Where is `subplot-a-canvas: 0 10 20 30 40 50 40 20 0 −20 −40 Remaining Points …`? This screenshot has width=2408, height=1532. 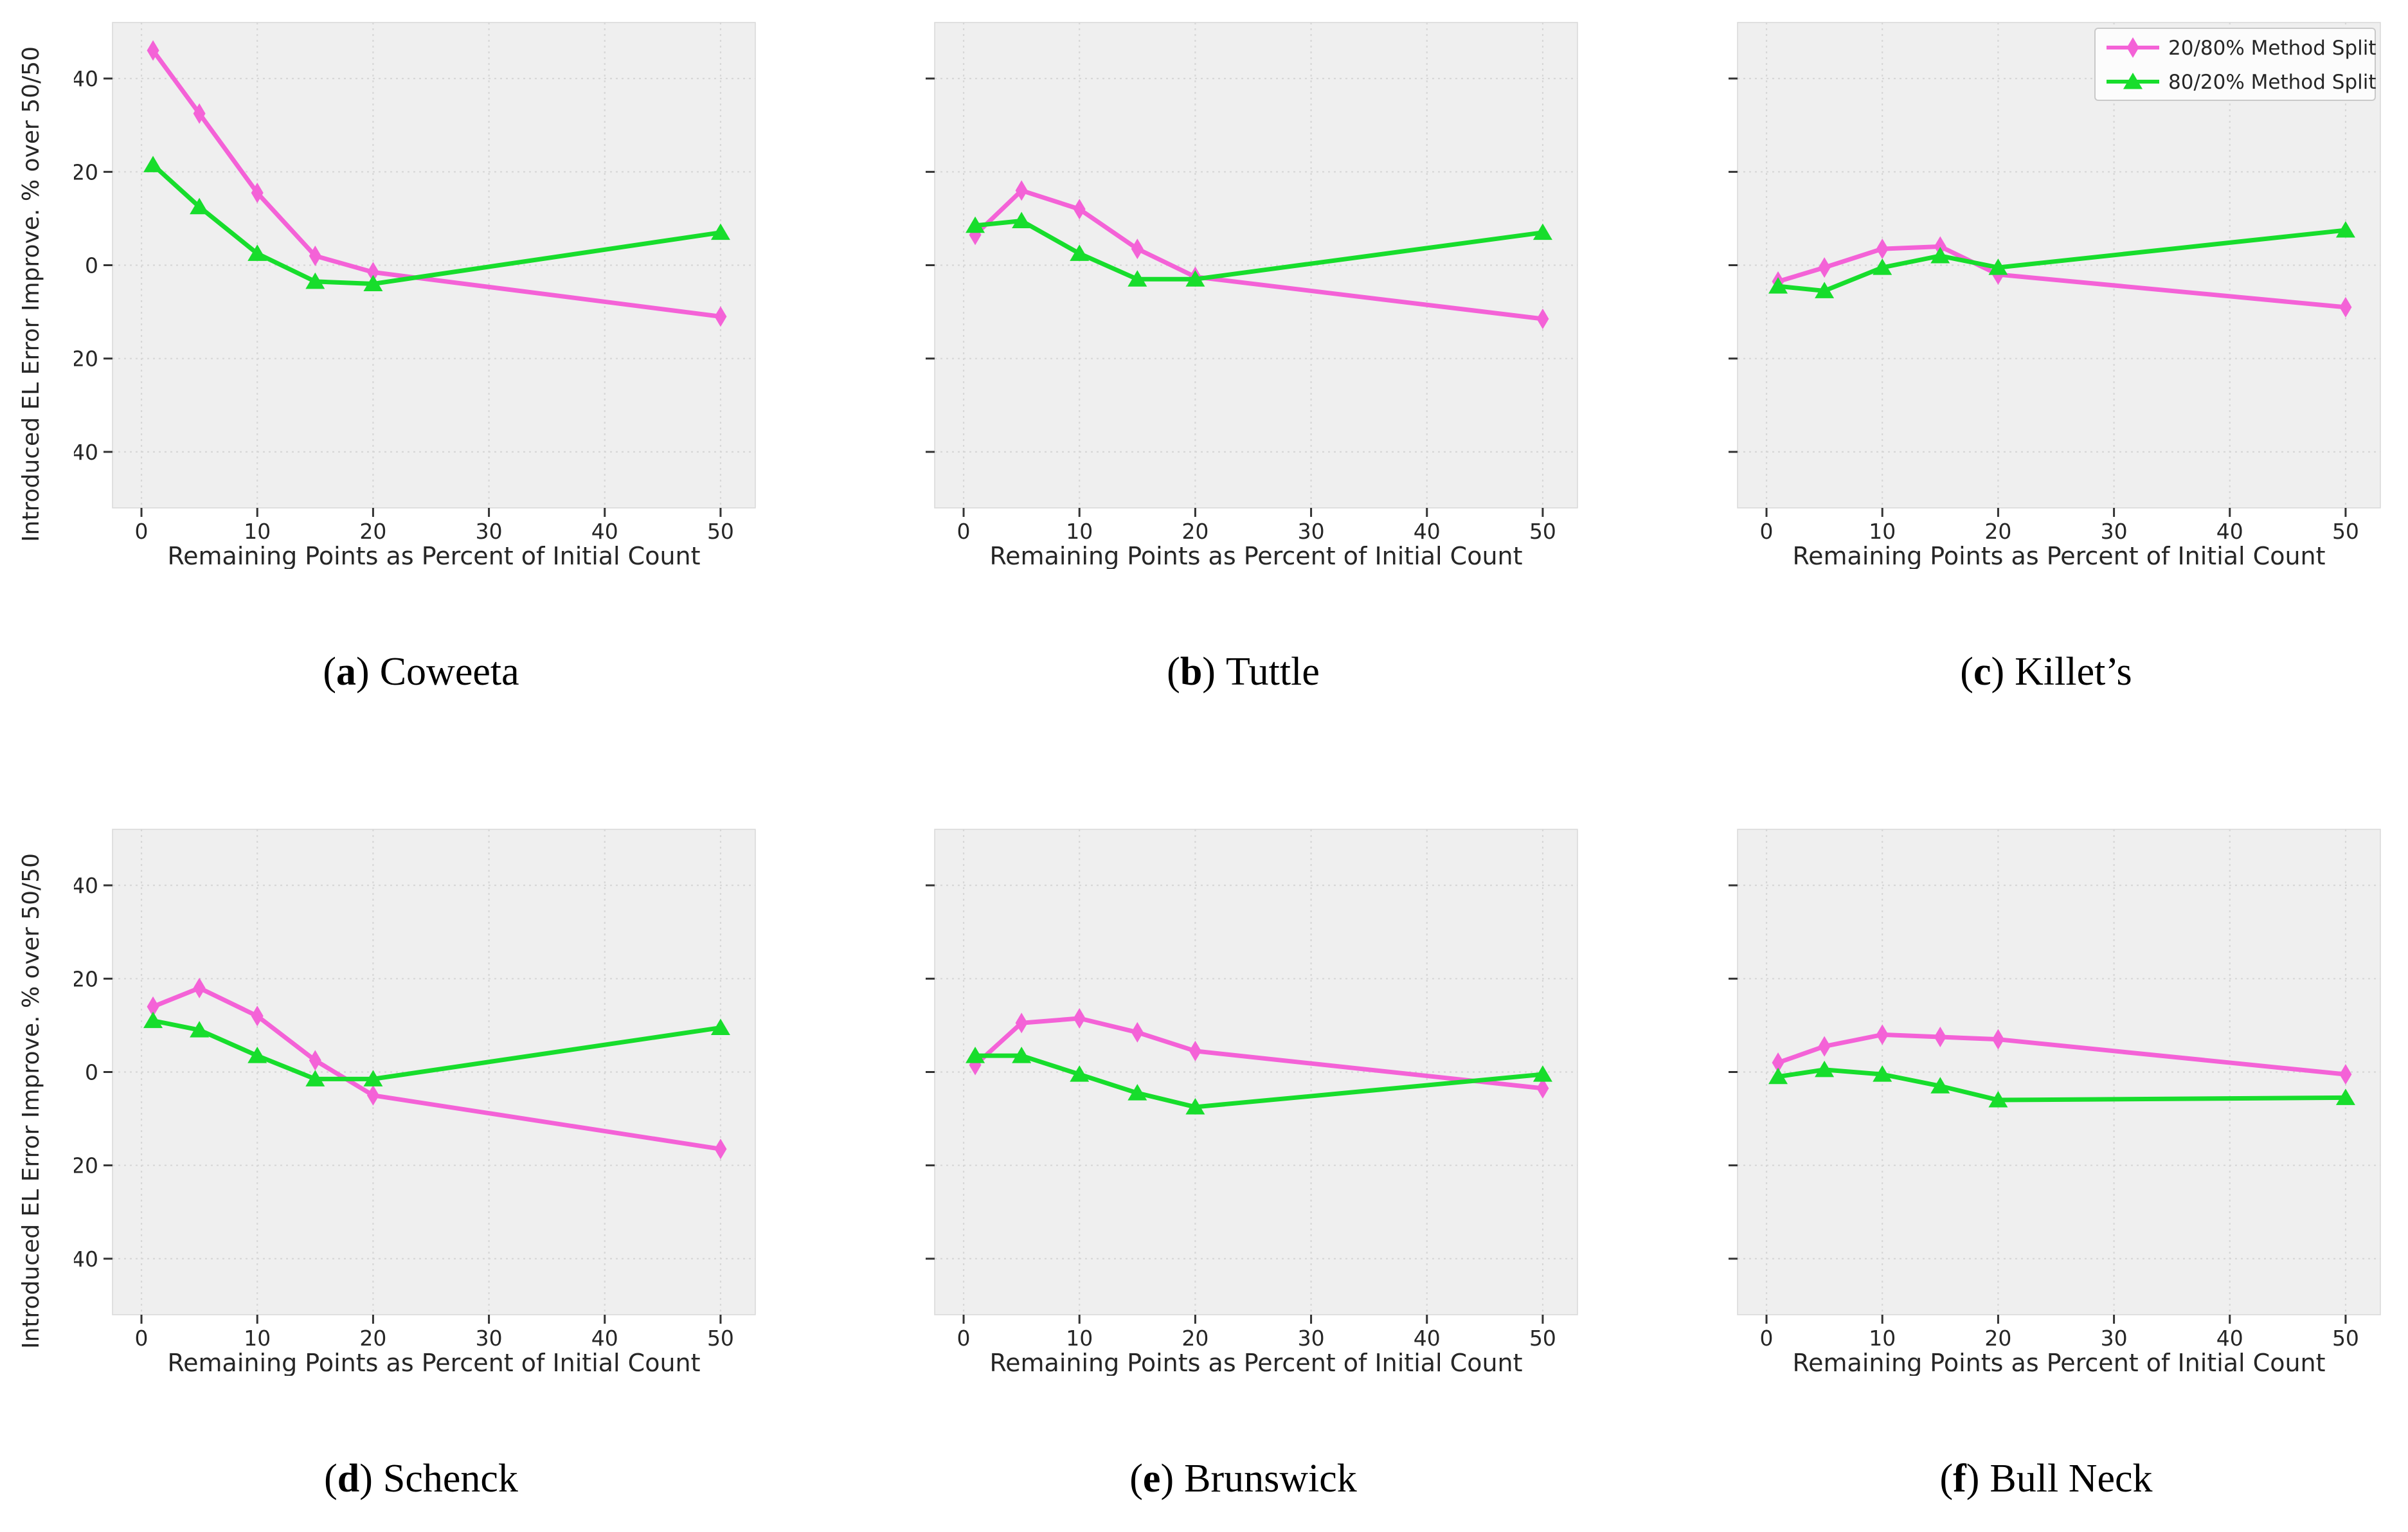
subplot-a-canvas: 0 10 20 30 40 50 40 20 0 −20 −40 Remaining Points … is located at coordinates (415, 295).